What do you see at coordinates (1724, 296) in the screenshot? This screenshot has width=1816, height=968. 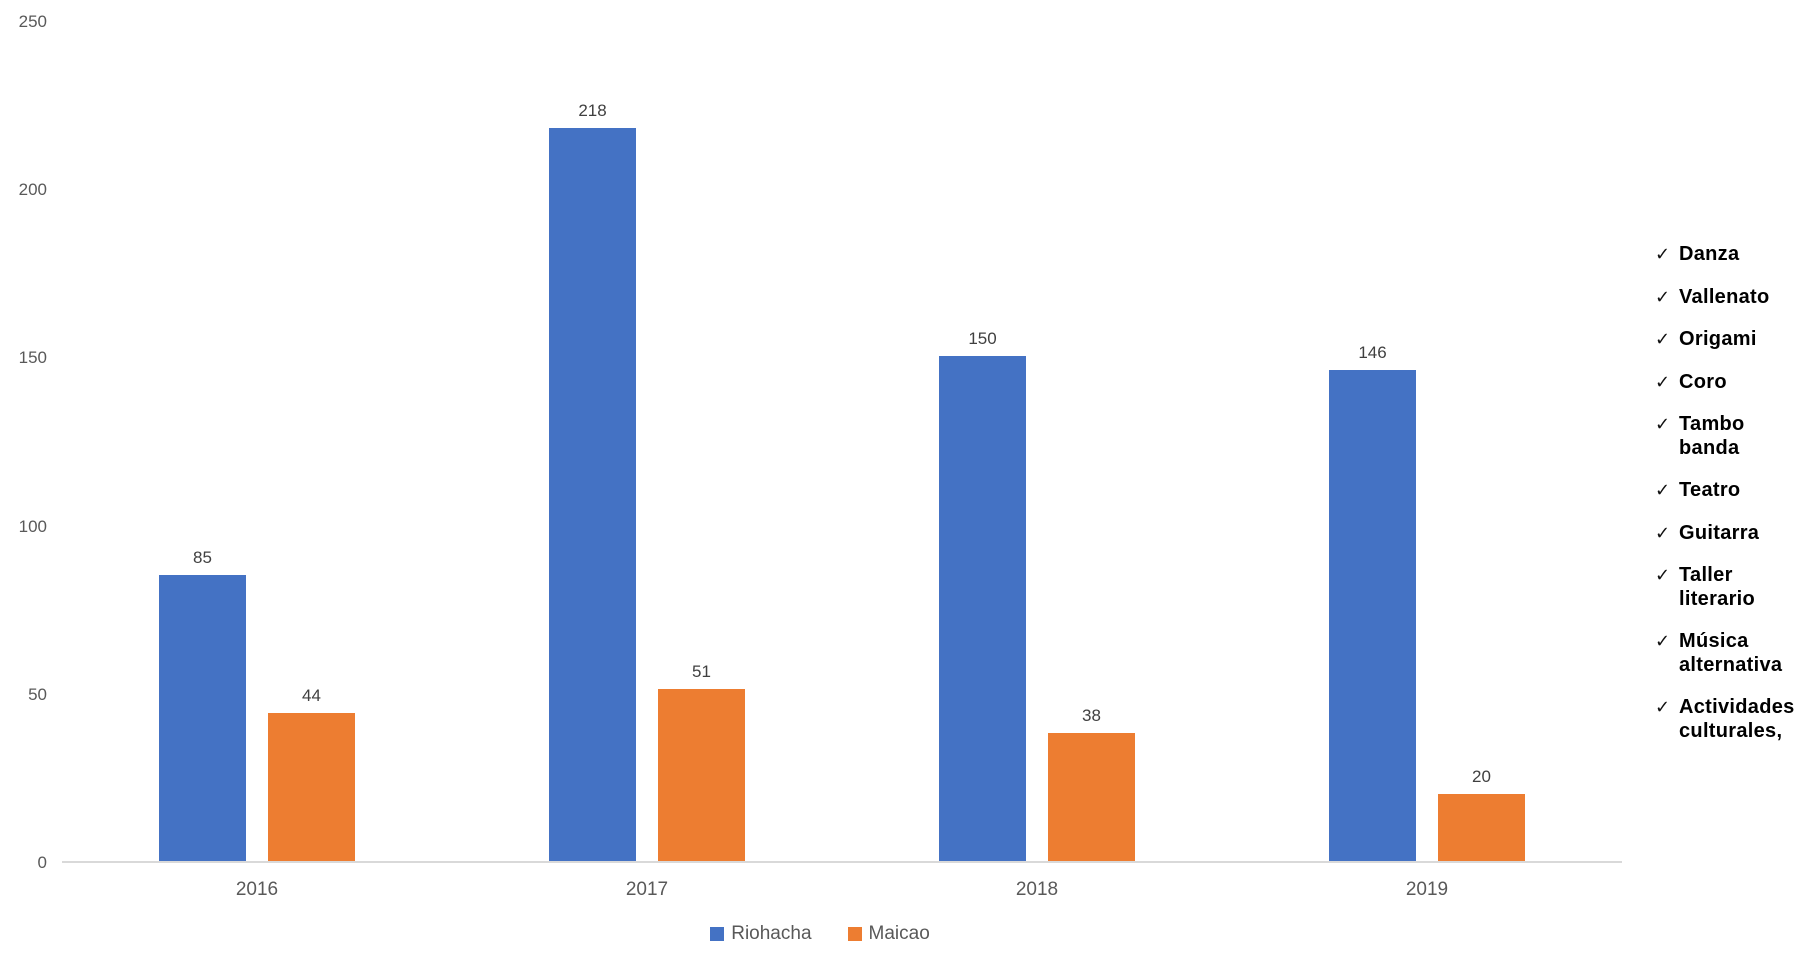 I see `checklist-item-label: Vallenato` at bounding box center [1724, 296].